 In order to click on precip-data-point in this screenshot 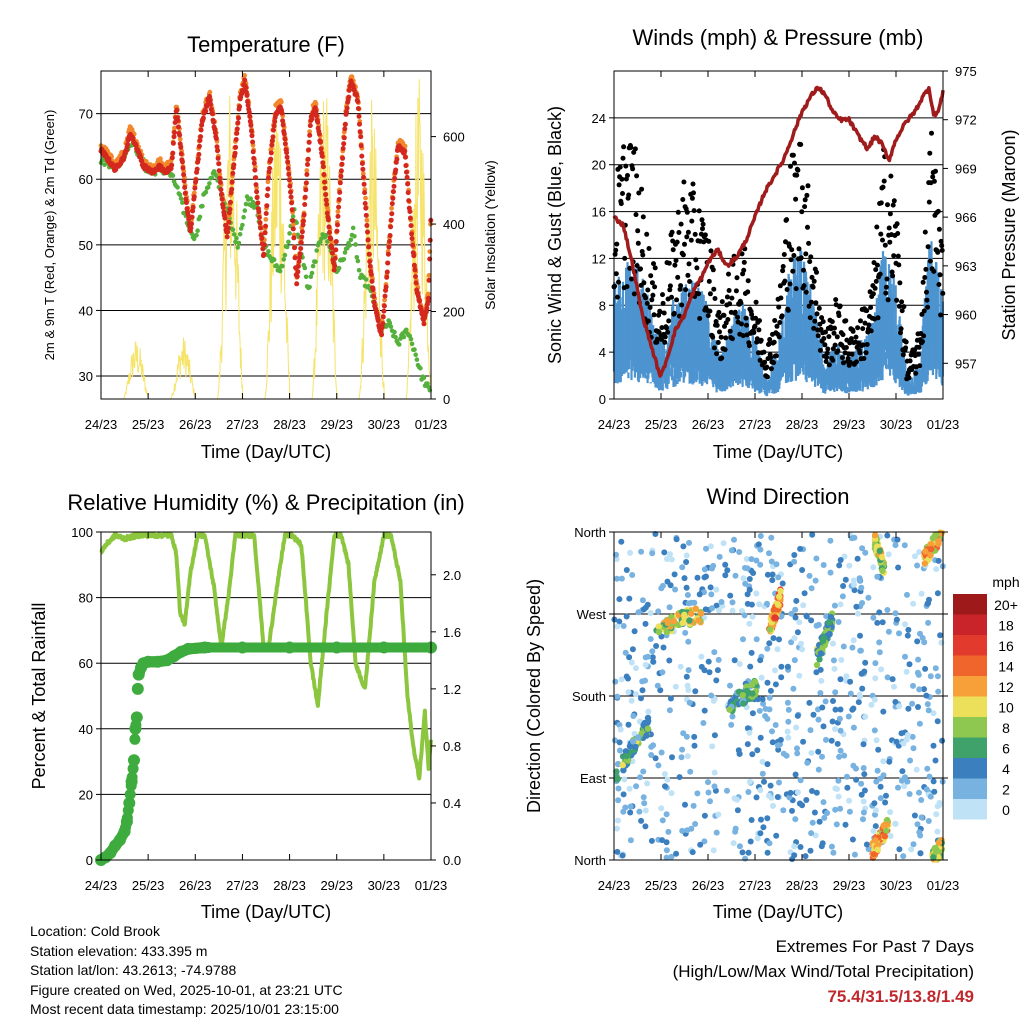, I will do `click(289, 647)`.